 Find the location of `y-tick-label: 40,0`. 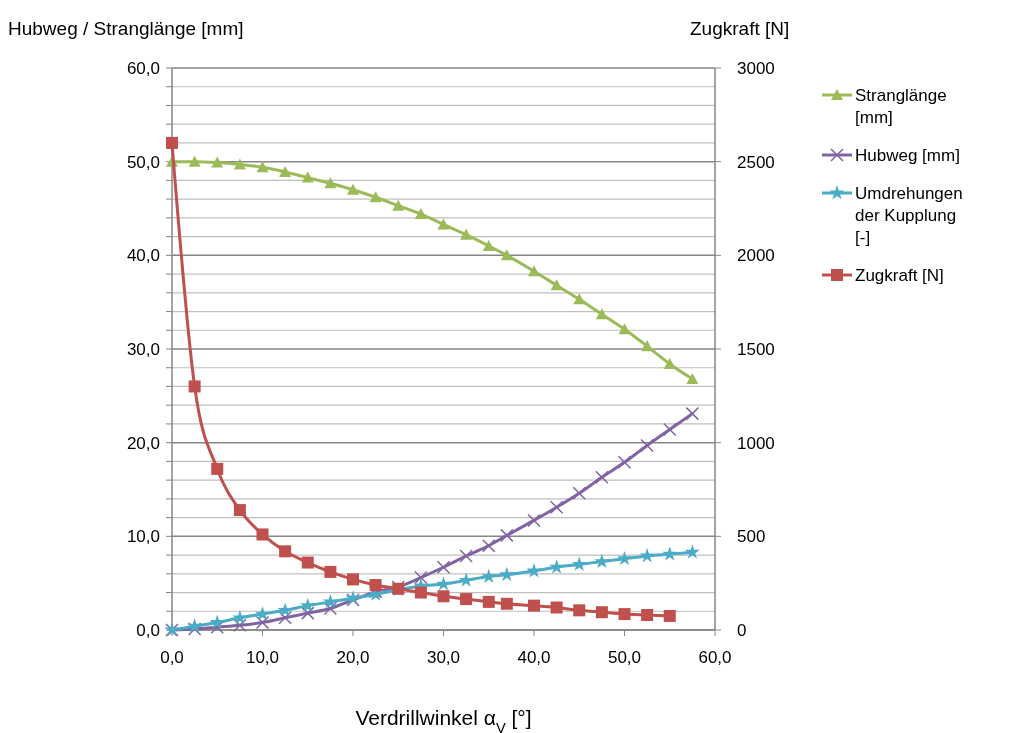

y-tick-label: 40,0 is located at coordinates (143, 256).